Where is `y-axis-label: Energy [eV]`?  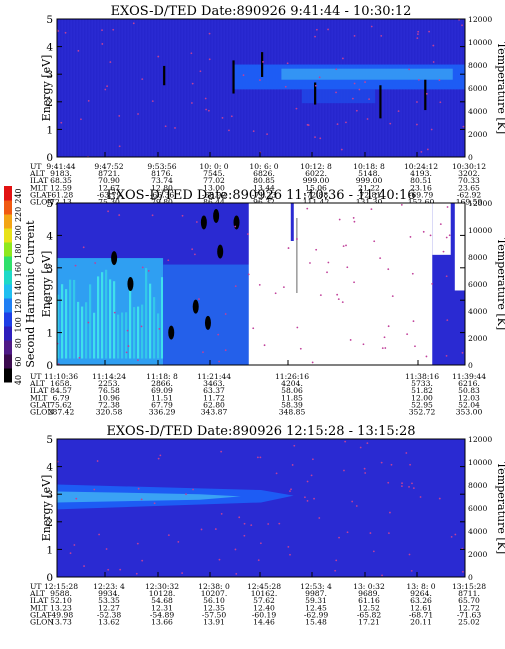 y-axis-label: Energy [eV] is located at coordinates (46, 508).